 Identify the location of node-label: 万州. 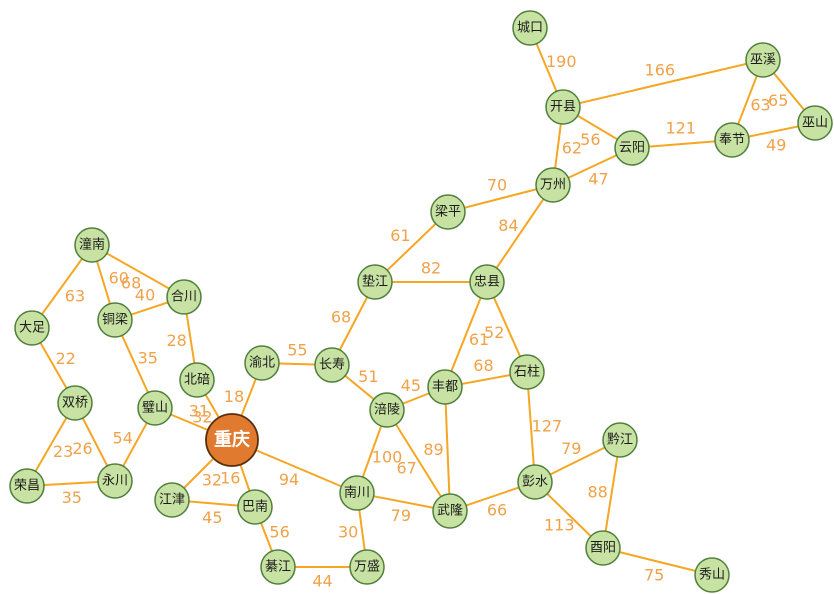
(553, 185).